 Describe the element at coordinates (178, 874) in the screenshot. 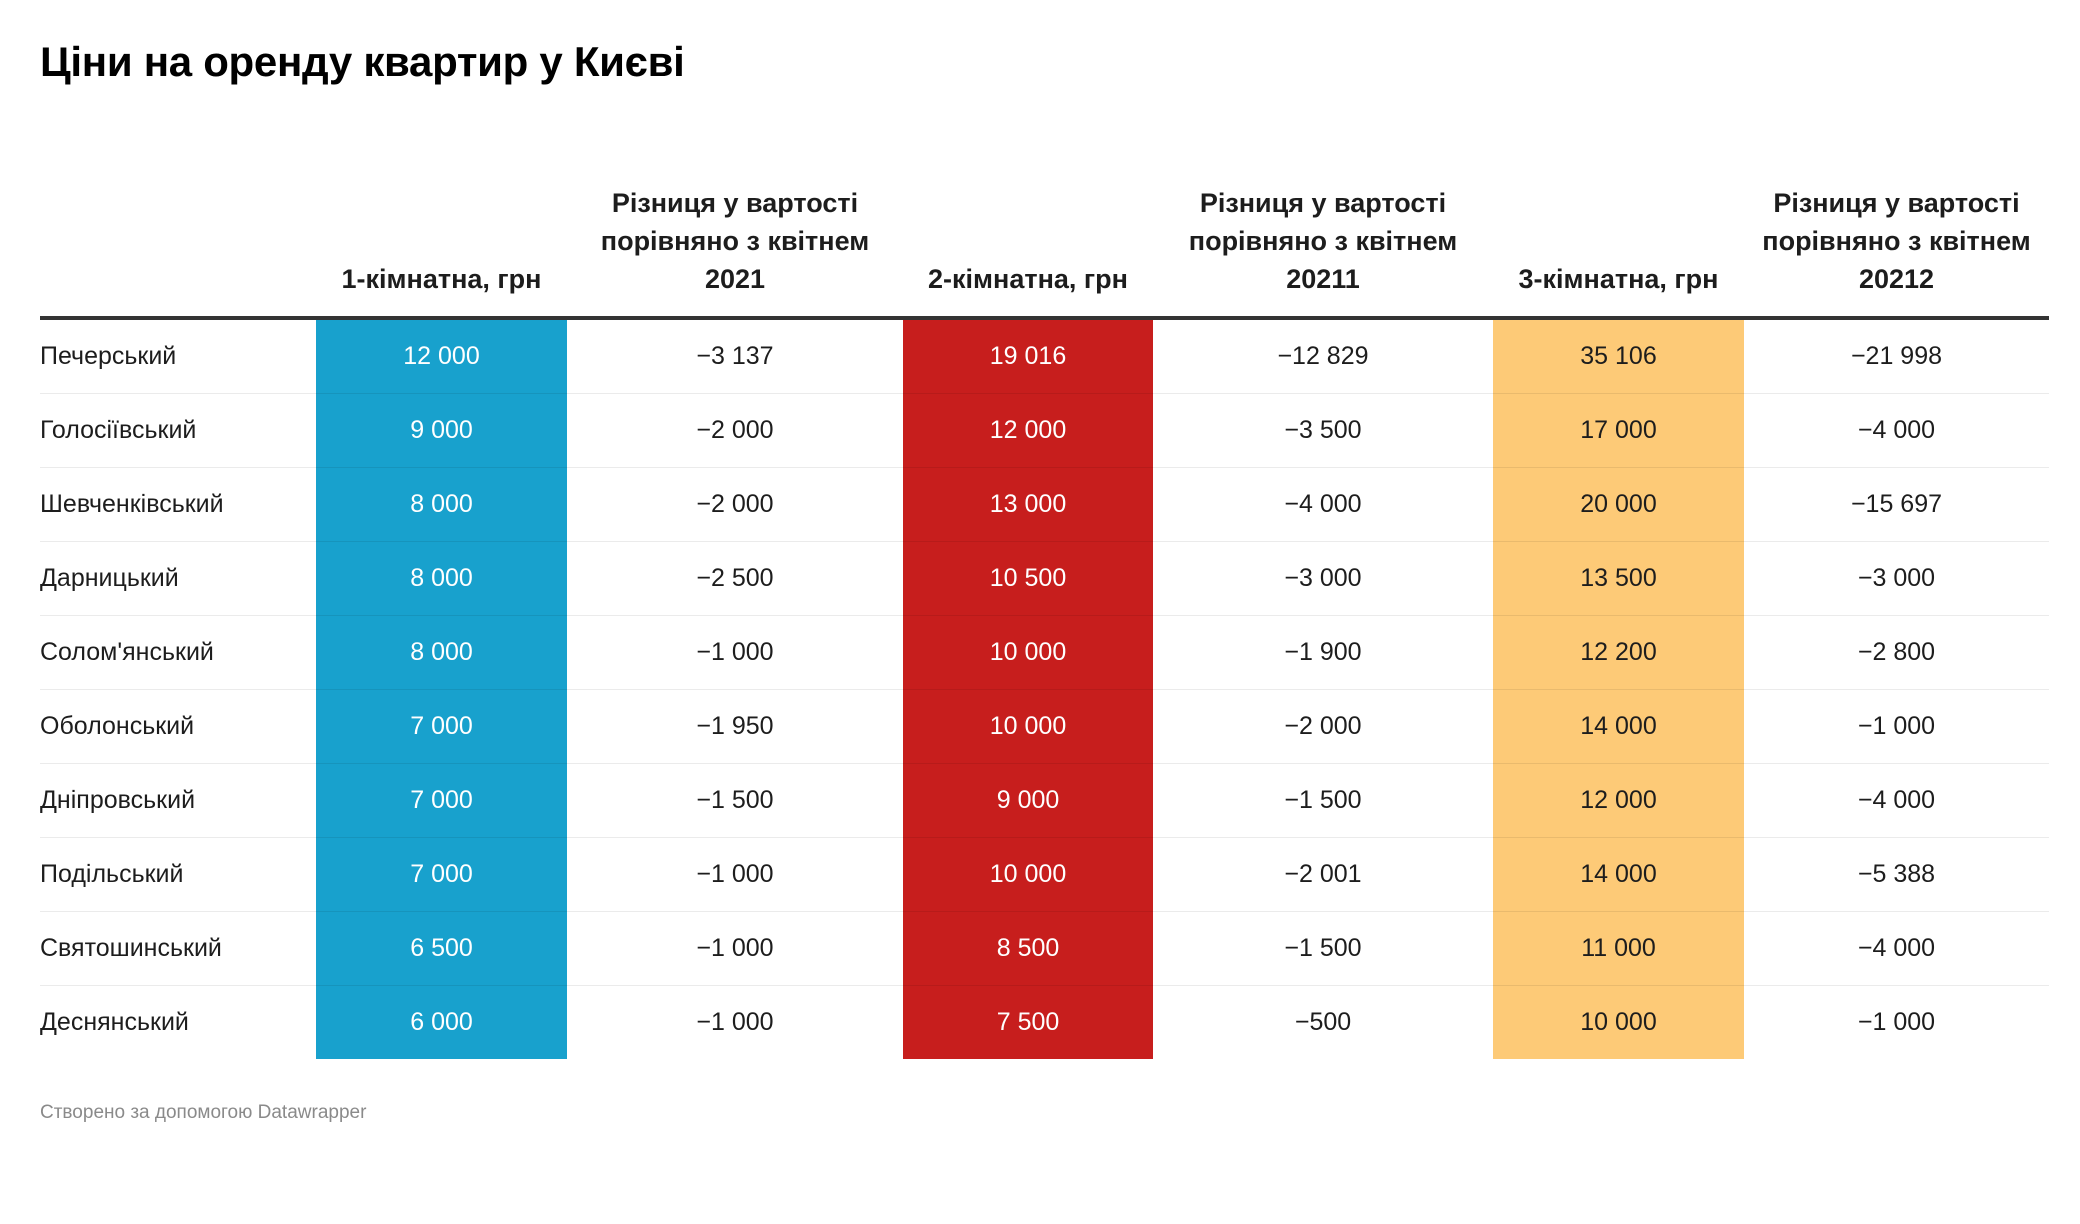

I see `cell-district: Подільський` at that location.